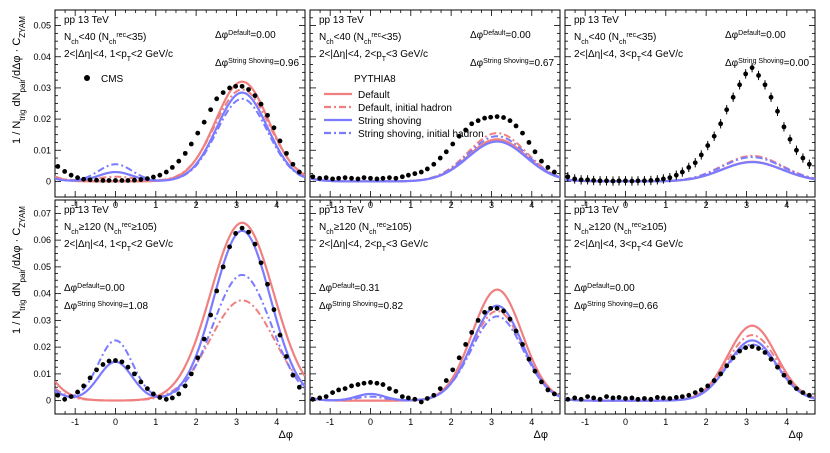  I want to click on y-tick-label: 0.03, so click(42, 88).